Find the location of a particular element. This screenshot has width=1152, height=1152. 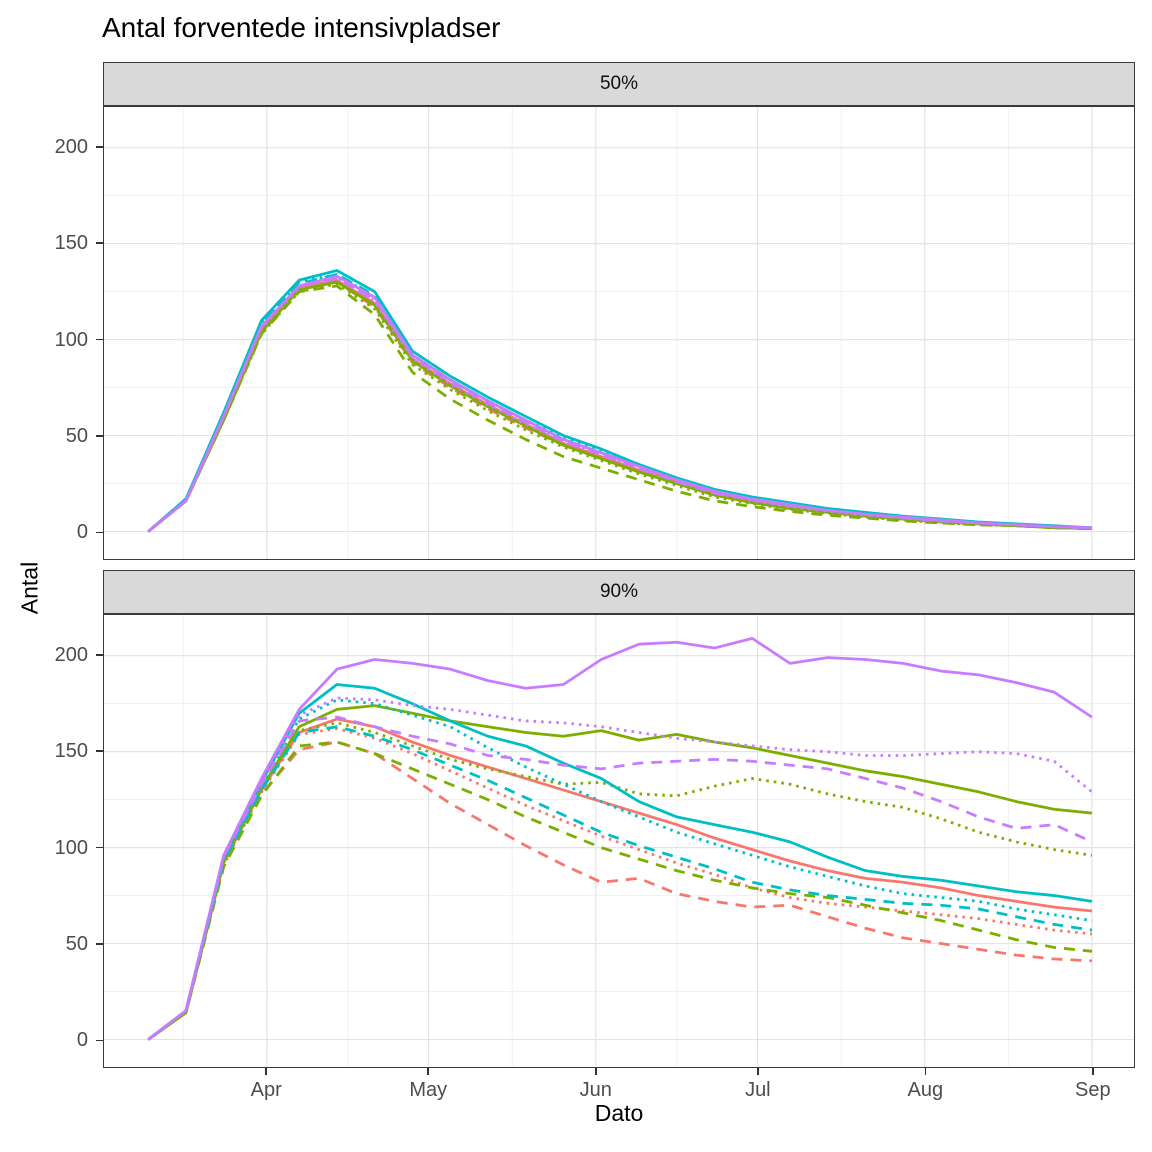

x-tick-label: Apr is located at coordinates (266, 1090).